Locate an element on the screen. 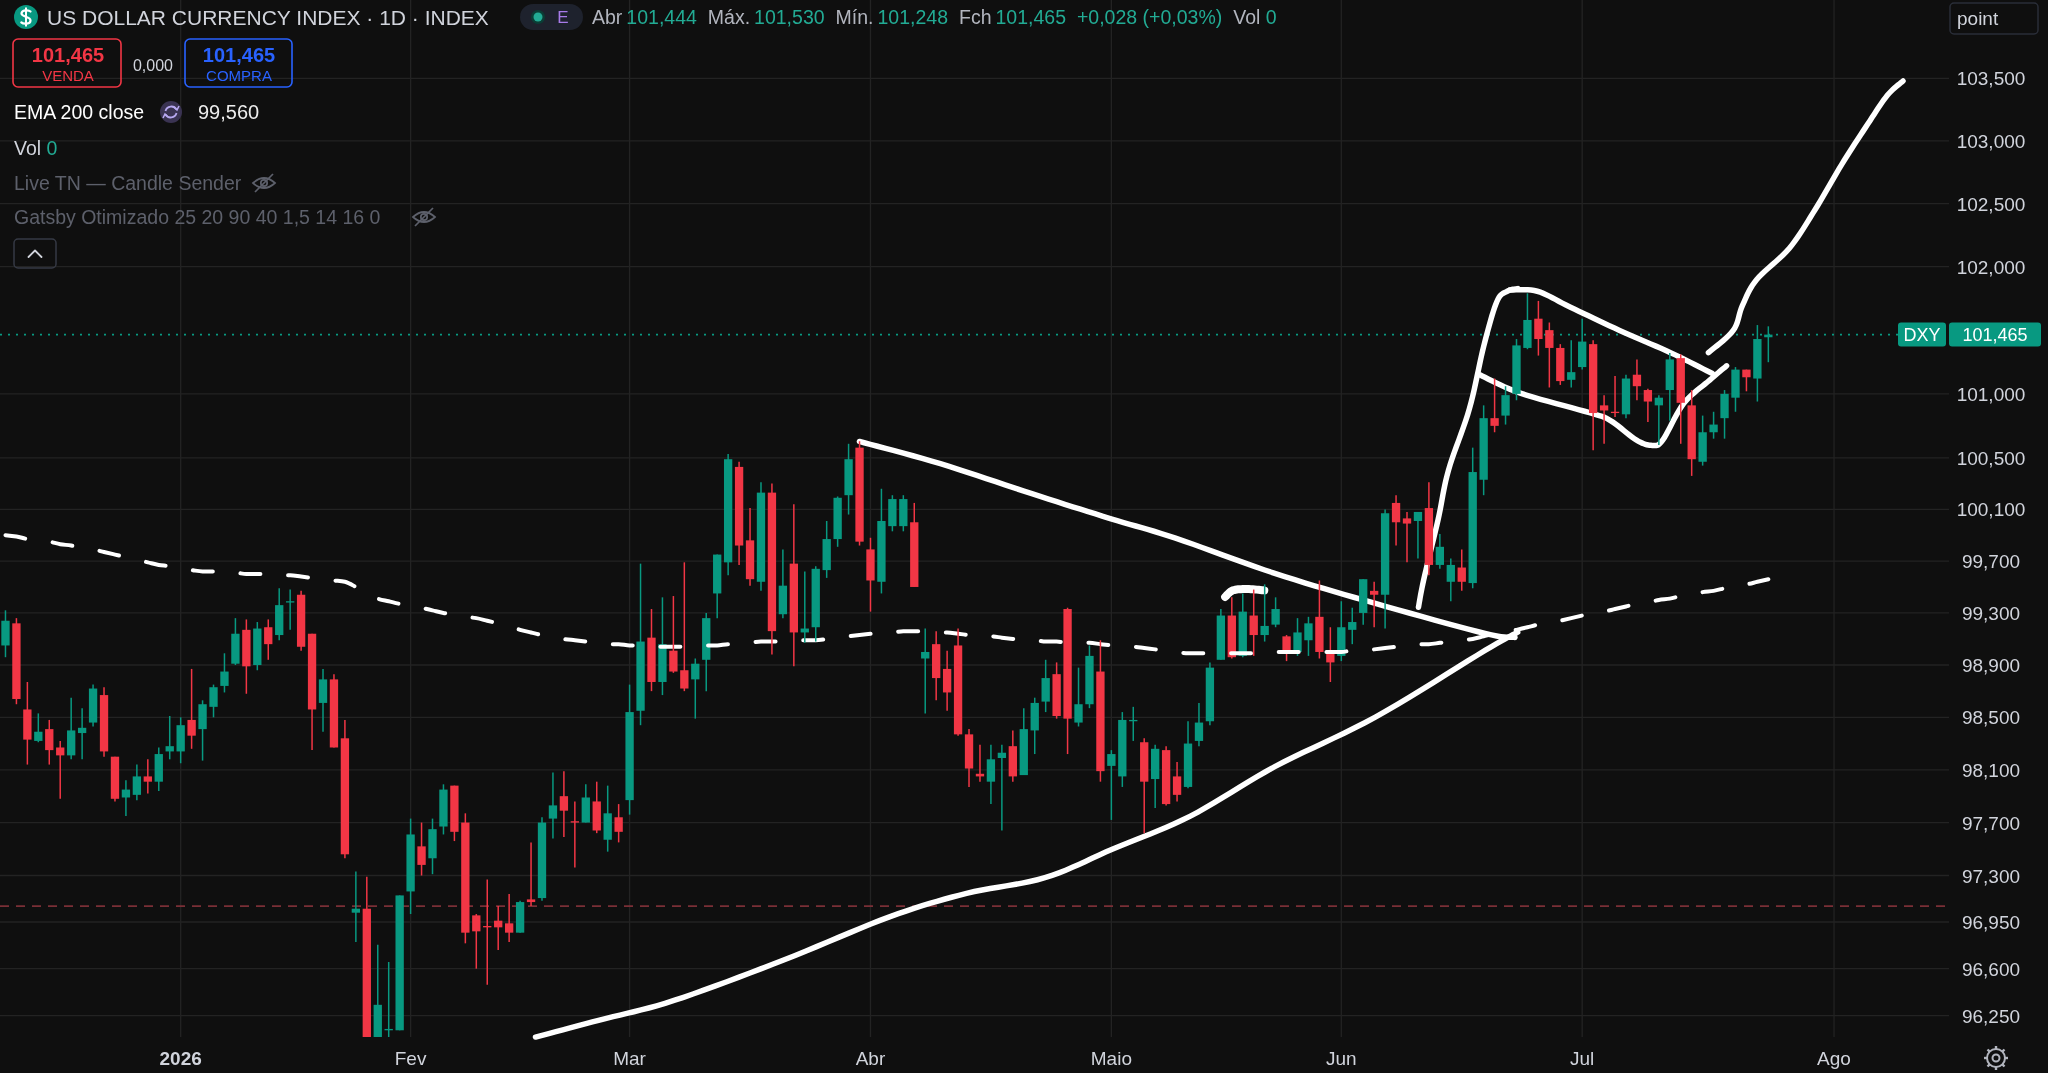 The image size is (2048, 1073). y-tick-label: 102,500 is located at coordinates (1991, 204).